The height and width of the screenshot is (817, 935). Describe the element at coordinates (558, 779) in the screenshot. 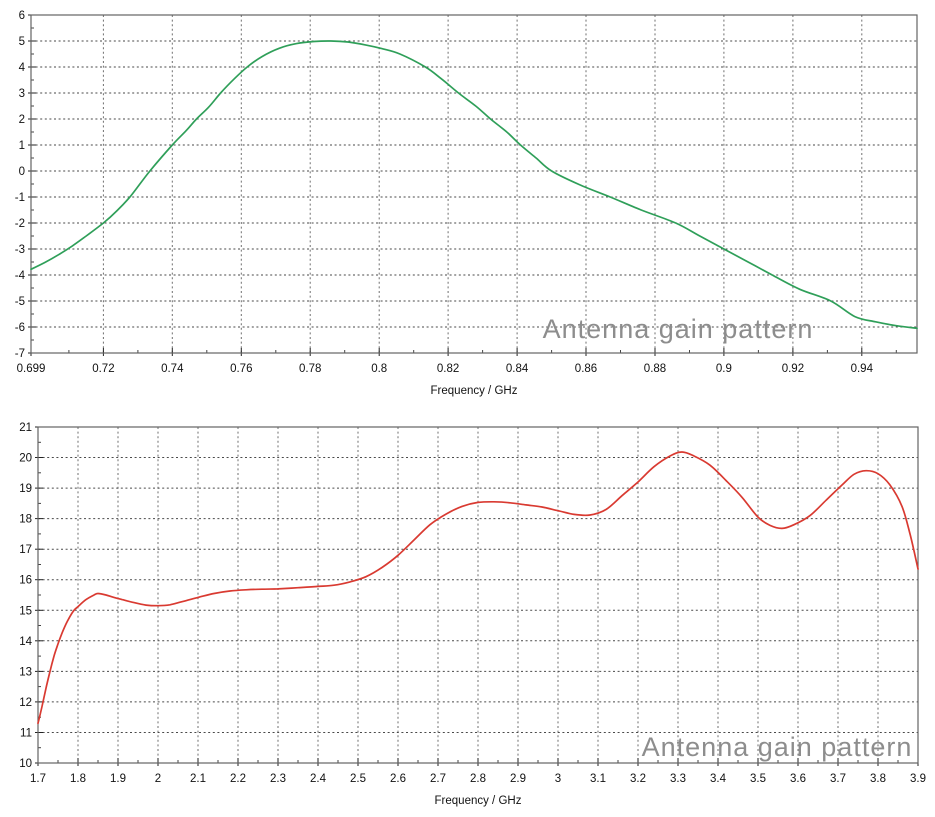

I see `x-tick-label: 3` at that location.